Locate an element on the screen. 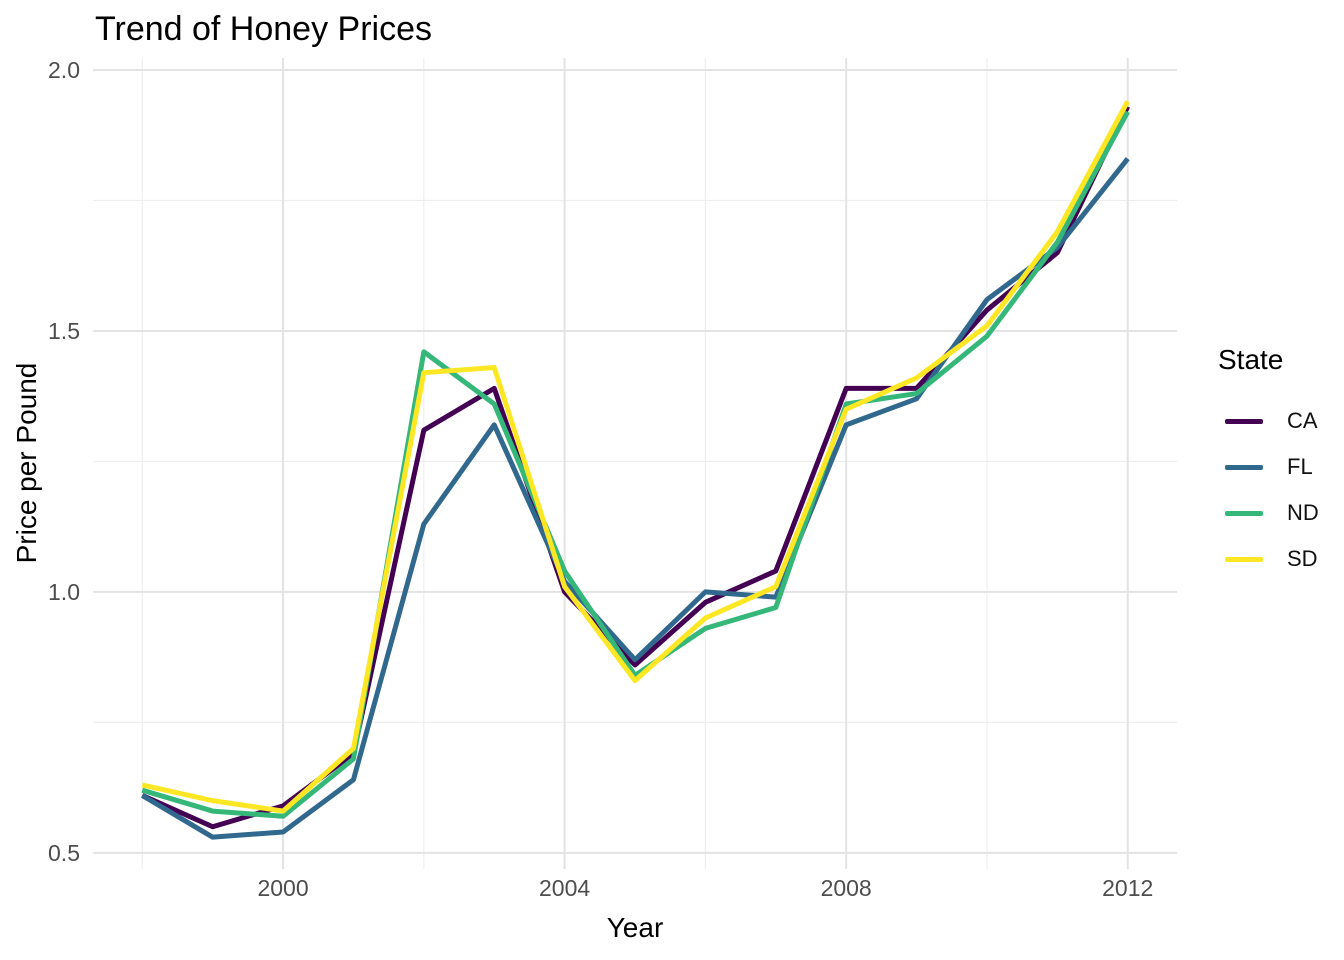 Image resolution: width=1344 pixels, height=960 pixels. x-tick-label: 2004 is located at coordinates (565, 888).